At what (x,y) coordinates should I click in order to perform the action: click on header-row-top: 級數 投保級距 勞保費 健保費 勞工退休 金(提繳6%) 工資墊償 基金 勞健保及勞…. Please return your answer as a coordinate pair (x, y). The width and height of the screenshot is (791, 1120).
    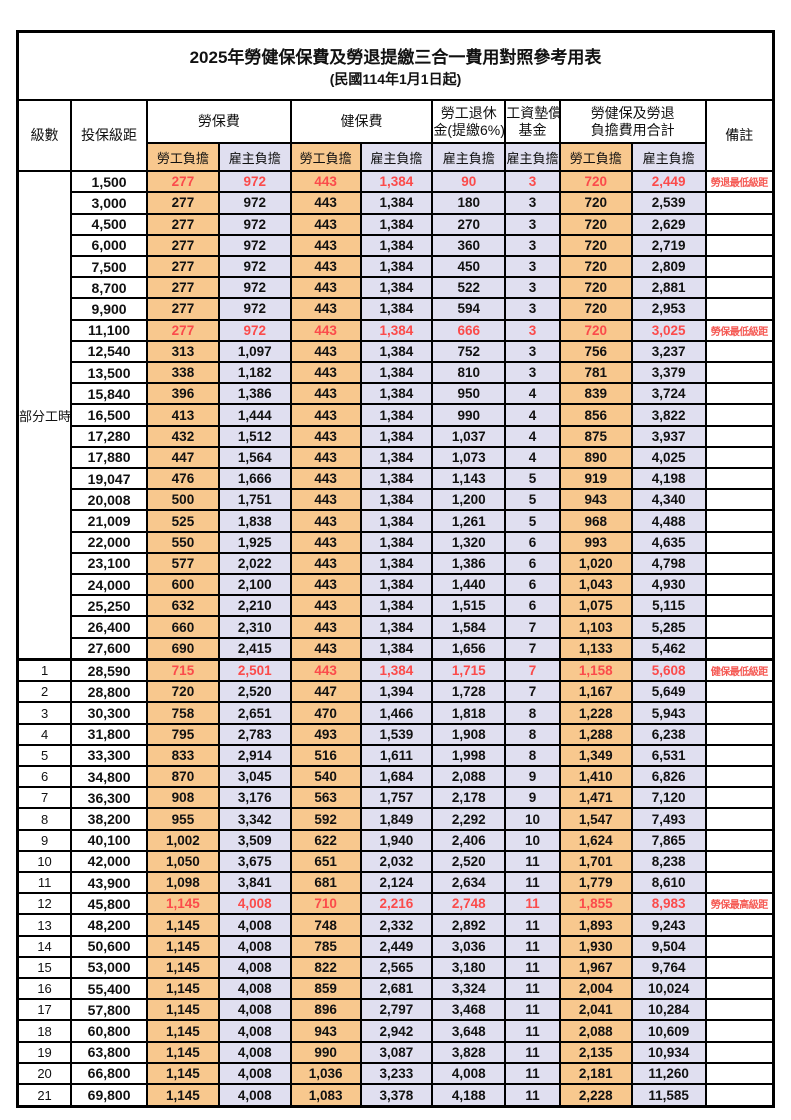
    Looking at the image, I should click on (395, 136).